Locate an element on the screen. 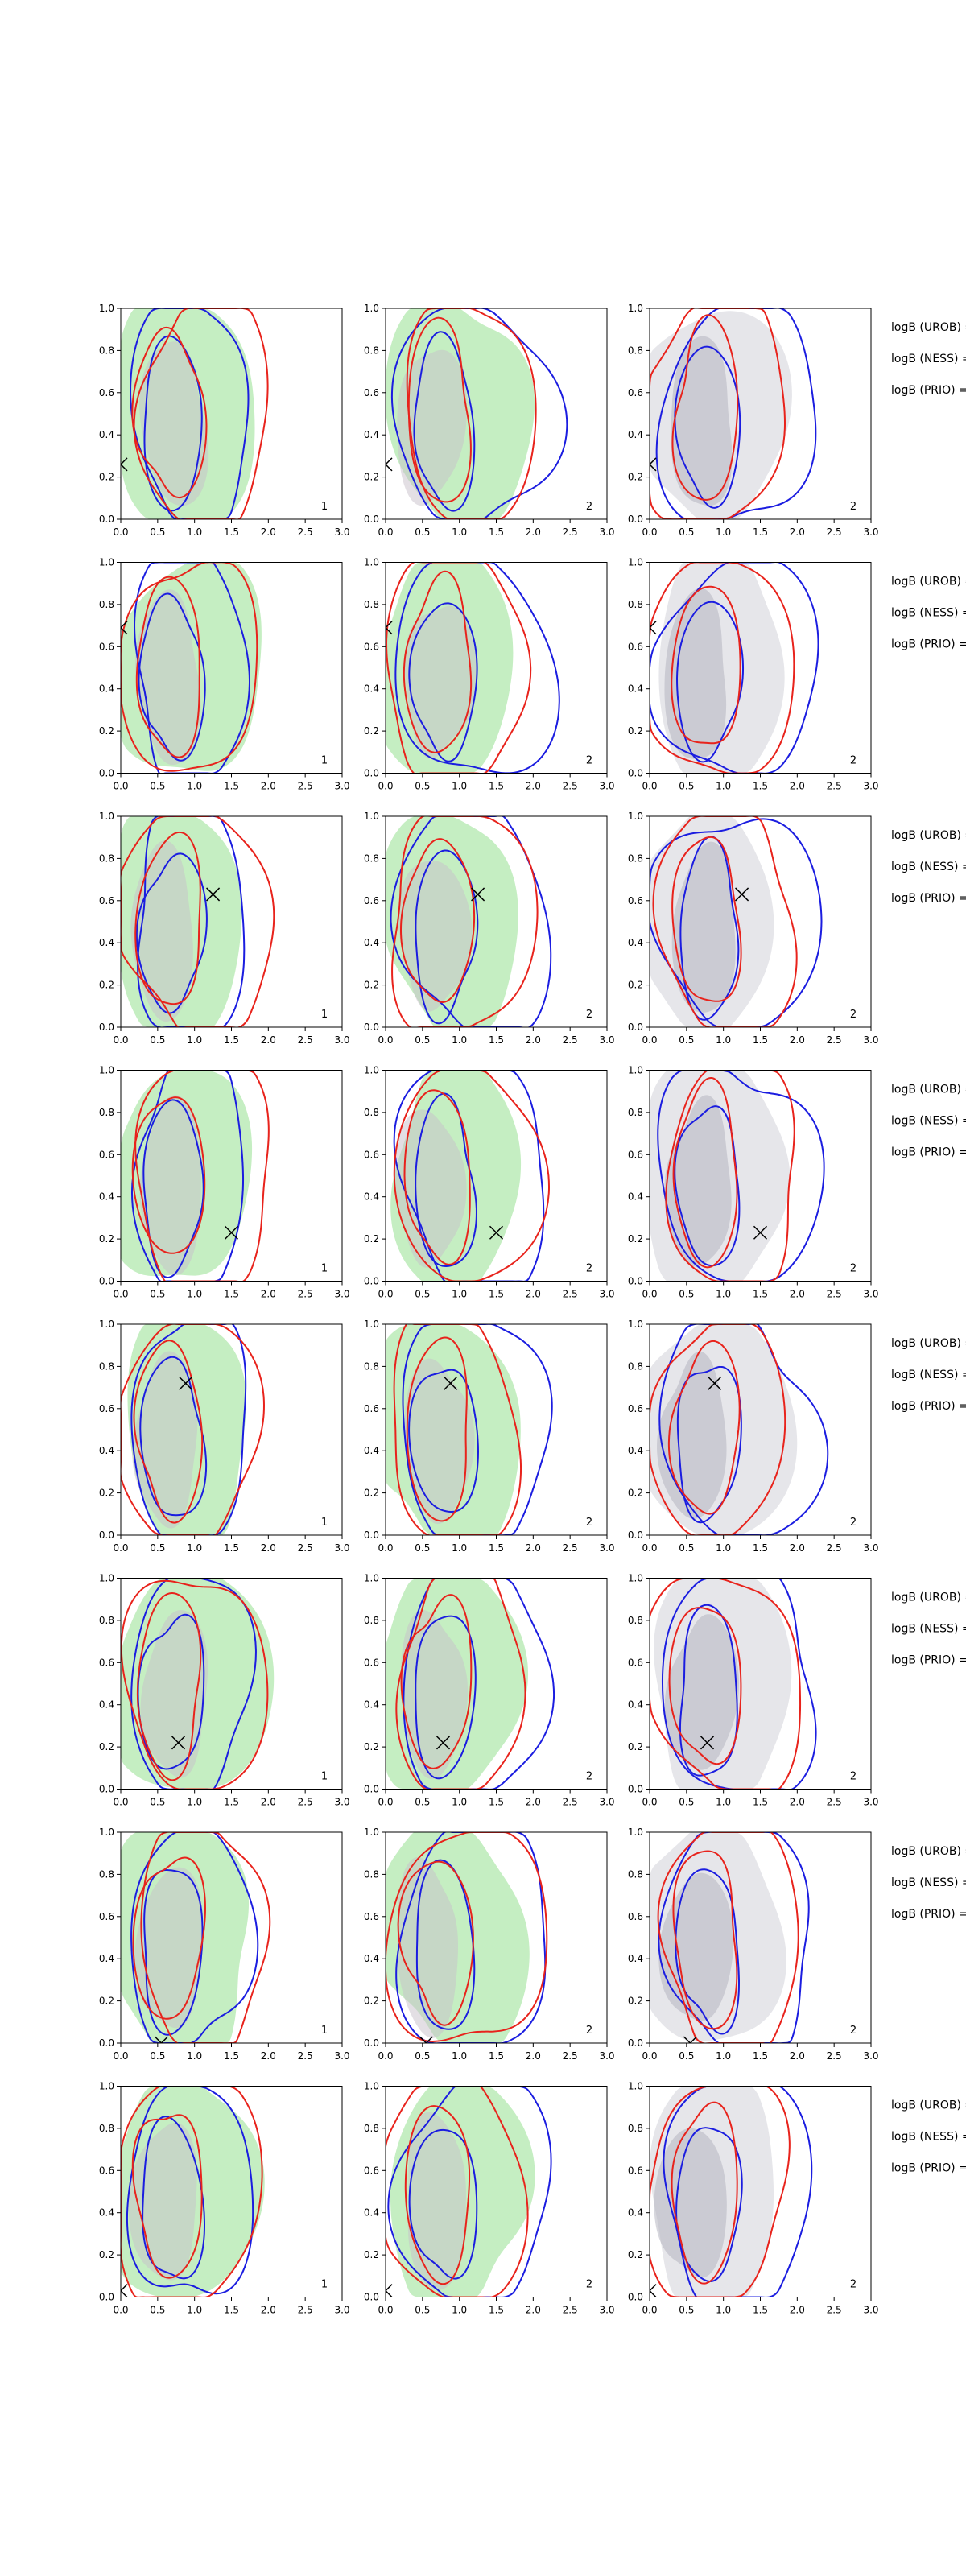  panel-r6-c2: 0.0 0.5 1.0 1.5 2.0 2.5 3.0 0.0 0.2 0.4 0.6 0.8 1.0 2 is located at coordinates (489, 1690).